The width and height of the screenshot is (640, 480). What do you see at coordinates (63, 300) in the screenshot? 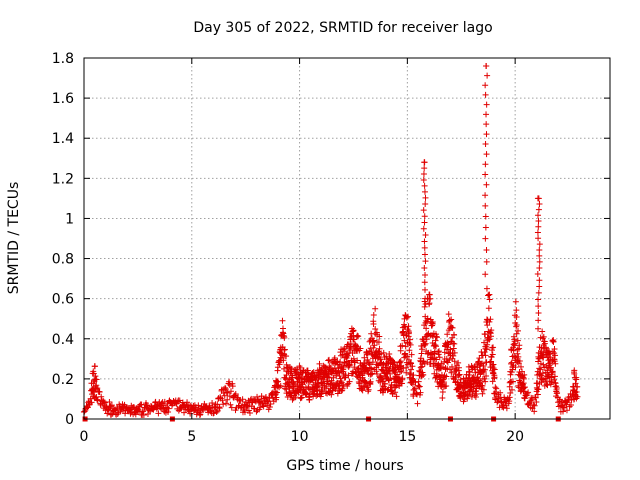
I see `y-tick-label: 0.6` at bounding box center [63, 300].